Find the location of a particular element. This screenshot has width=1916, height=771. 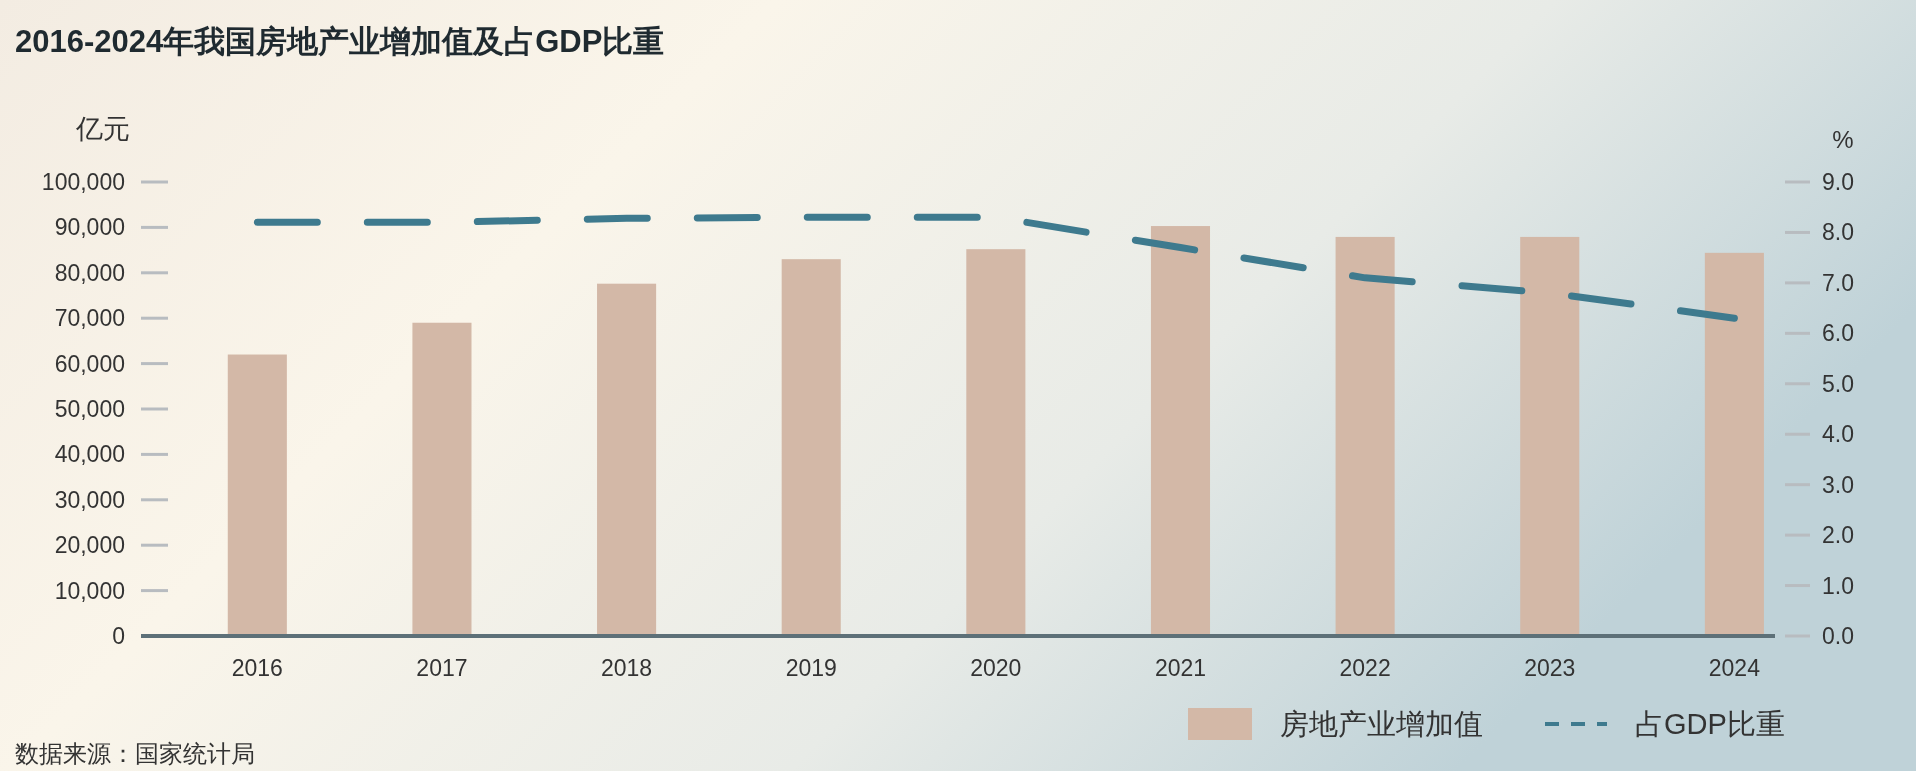

x-tick-label: 2018 is located at coordinates (627, 668).